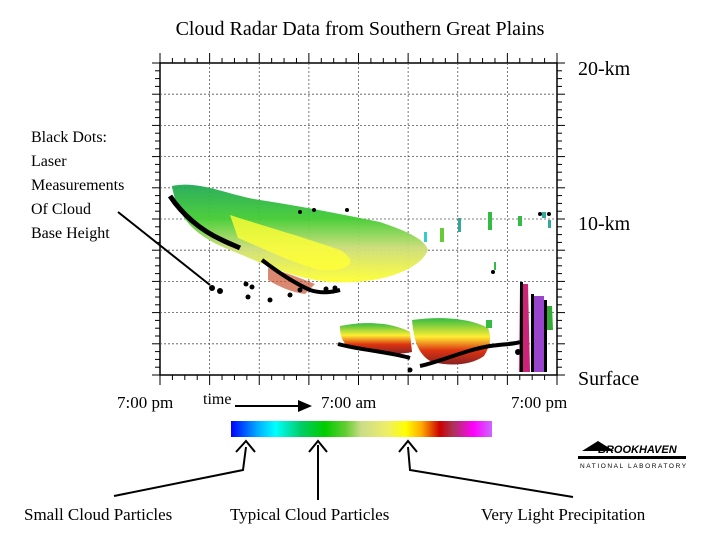 Image resolution: width=720 pixels, height=540 pixels. Describe the element at coordinates (217, 399) in the screenshot. I see `time-axis-label: time` at that location.